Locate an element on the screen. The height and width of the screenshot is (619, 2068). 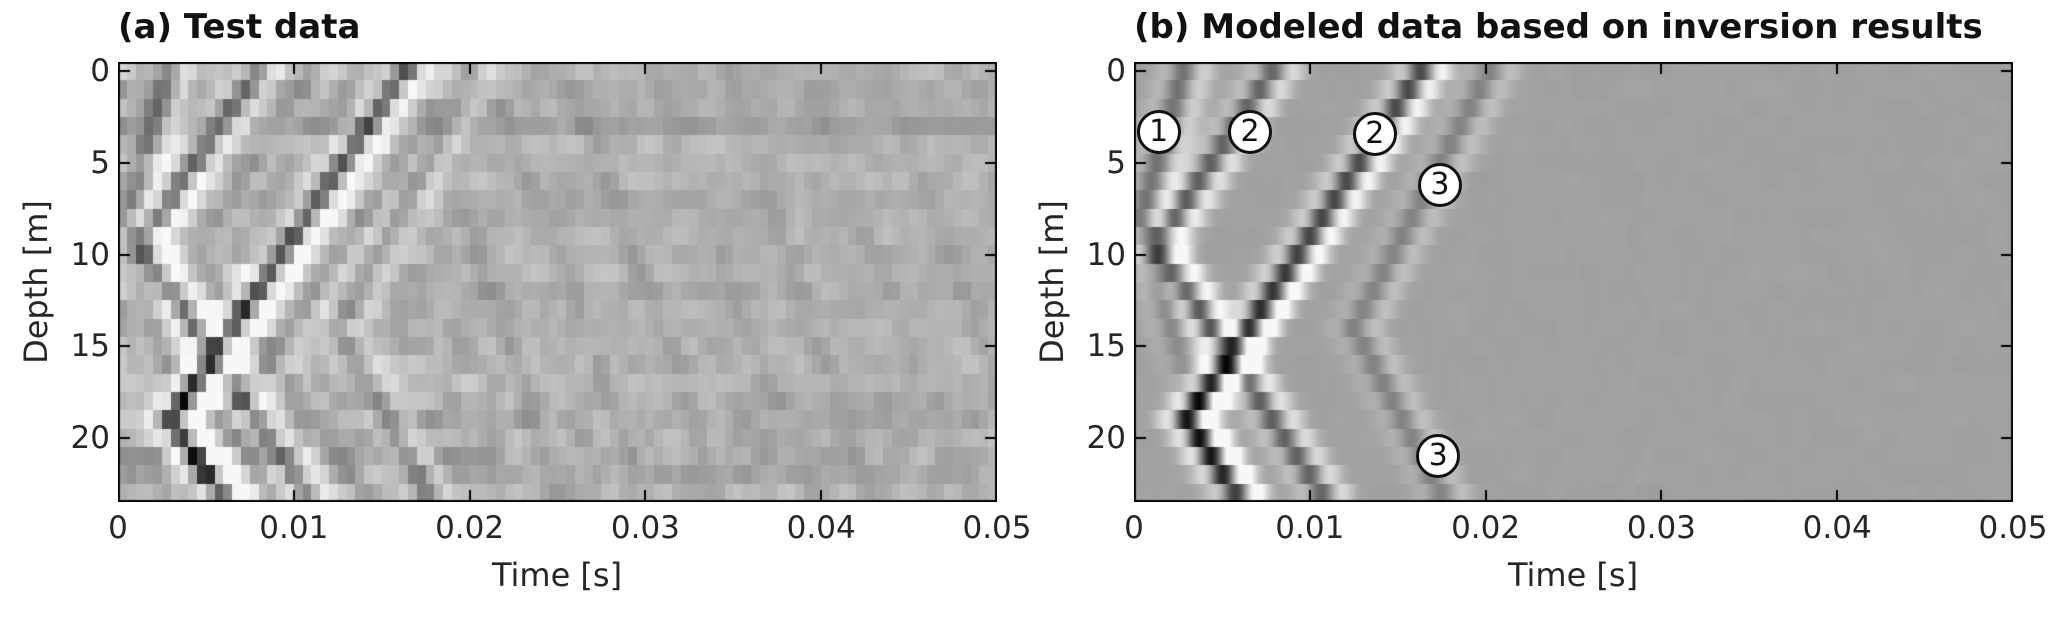
annotation-number: 1 is located at coordinates (1159, 131).